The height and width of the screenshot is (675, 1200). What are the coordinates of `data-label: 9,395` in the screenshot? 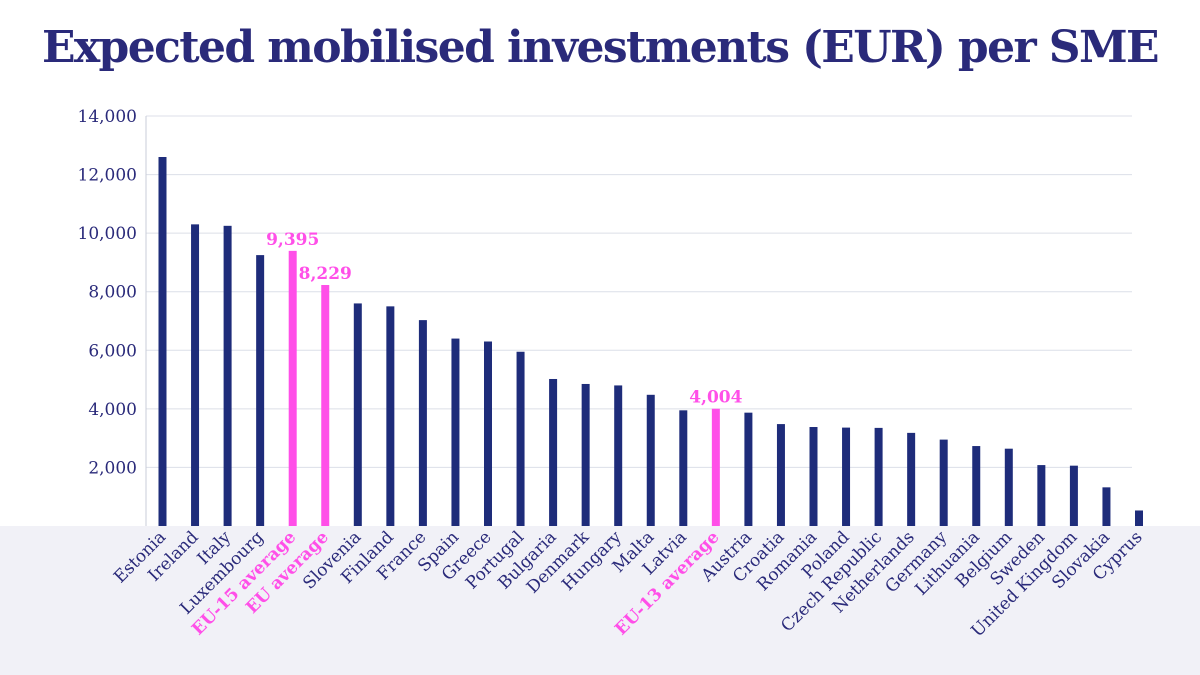 It's located at (292, 240).